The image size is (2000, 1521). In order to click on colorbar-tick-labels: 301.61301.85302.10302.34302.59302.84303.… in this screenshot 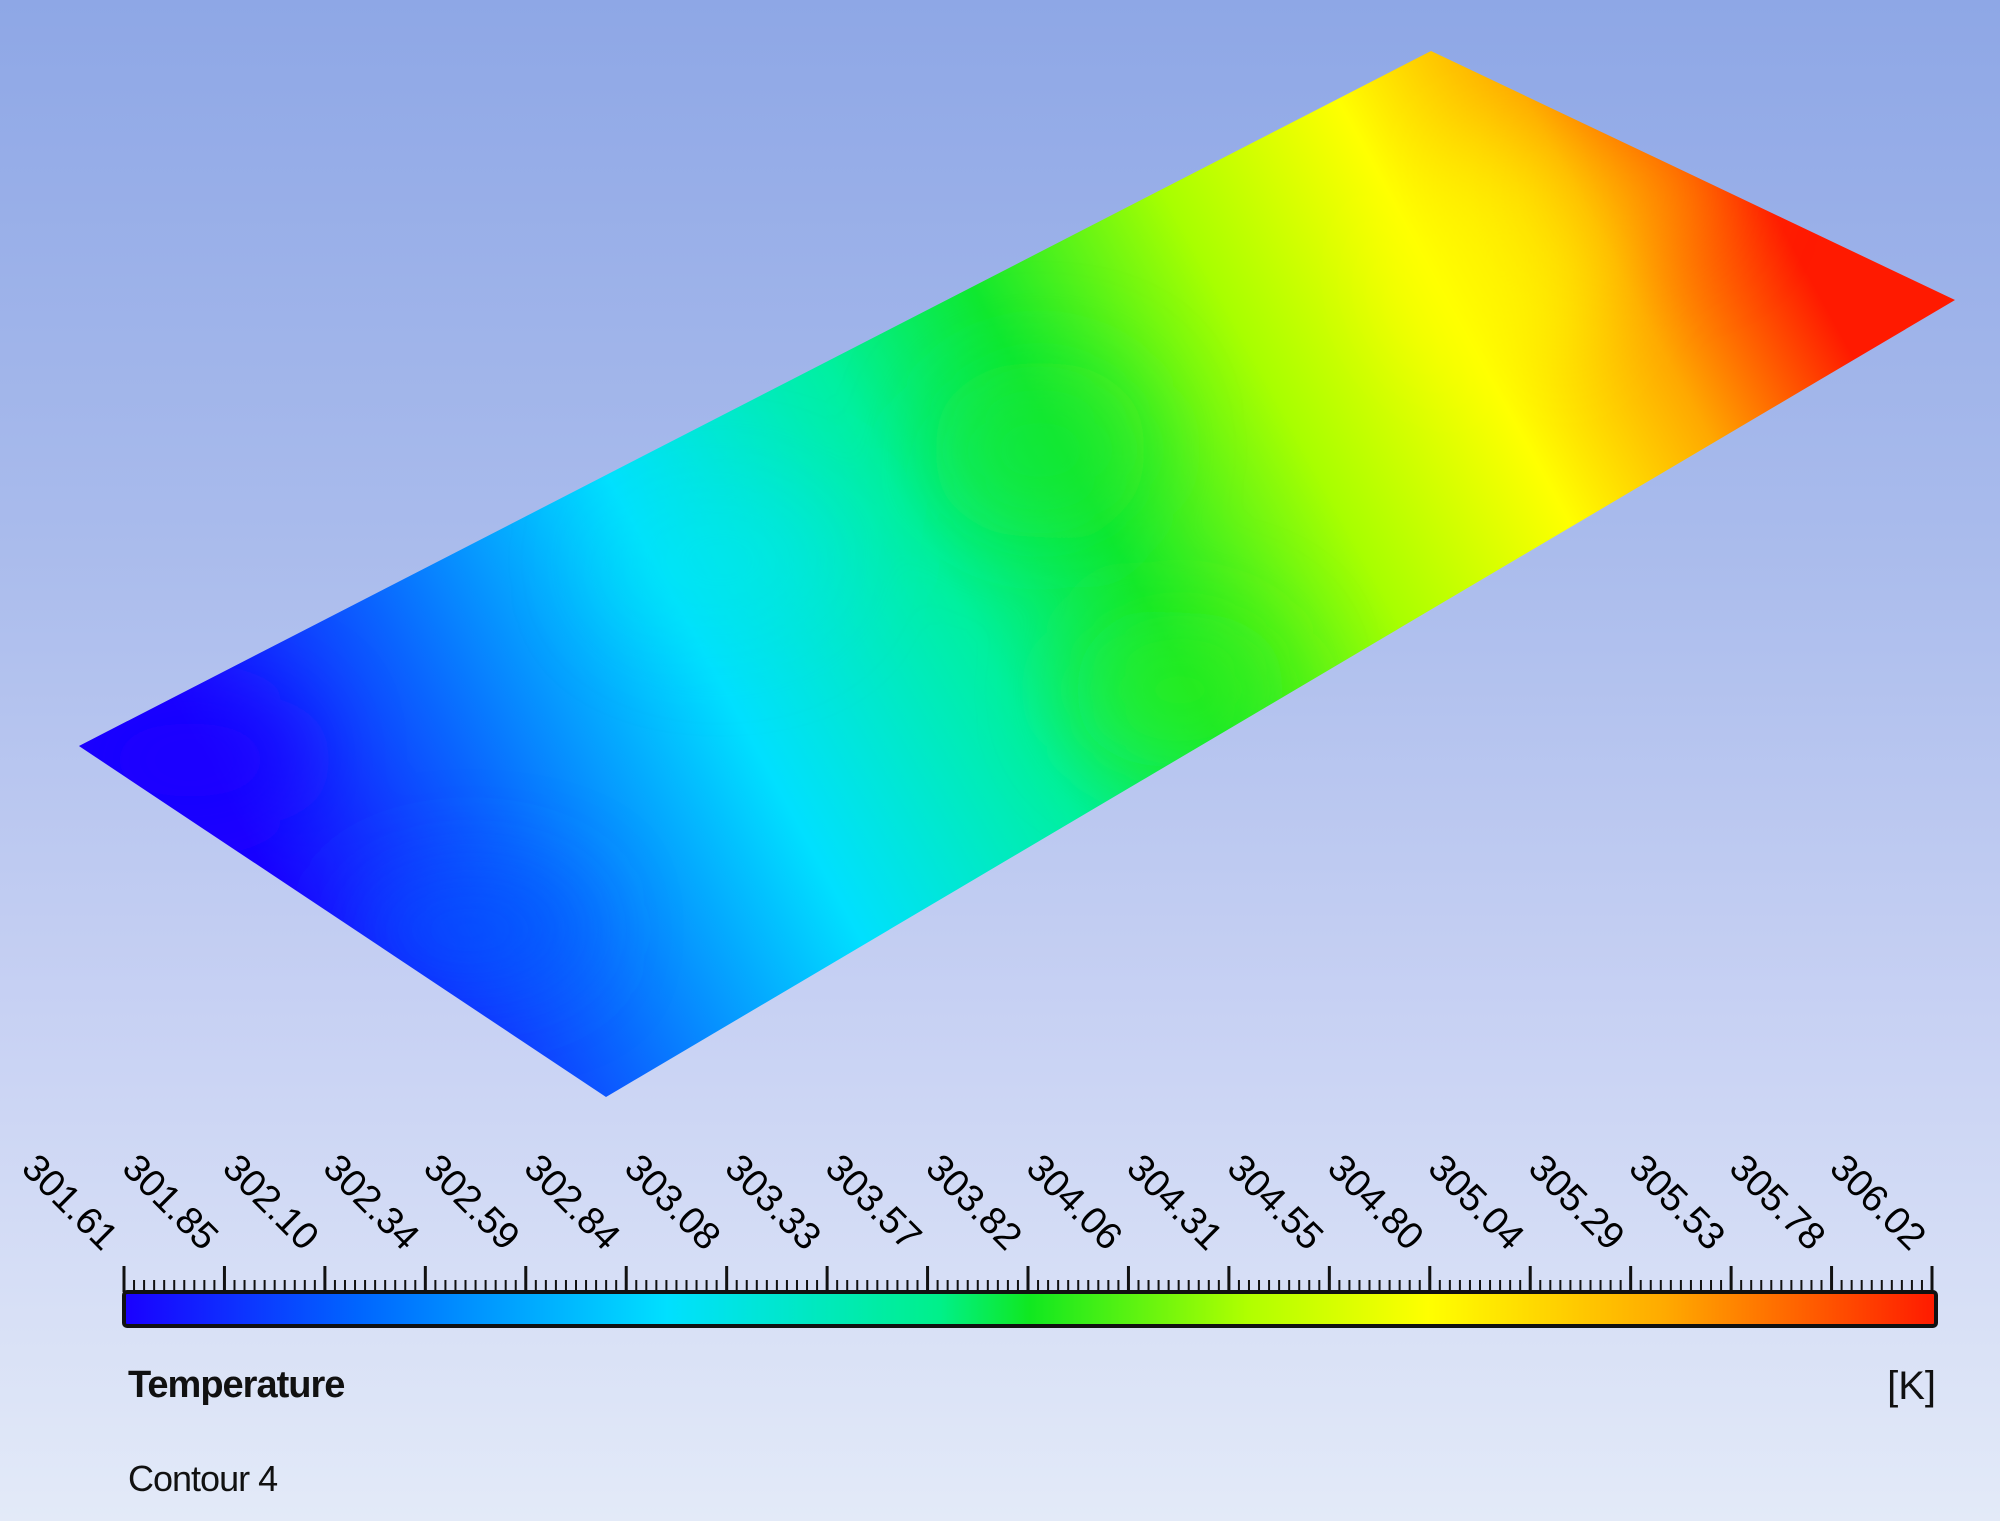, I will do `click(974, 1203)`.